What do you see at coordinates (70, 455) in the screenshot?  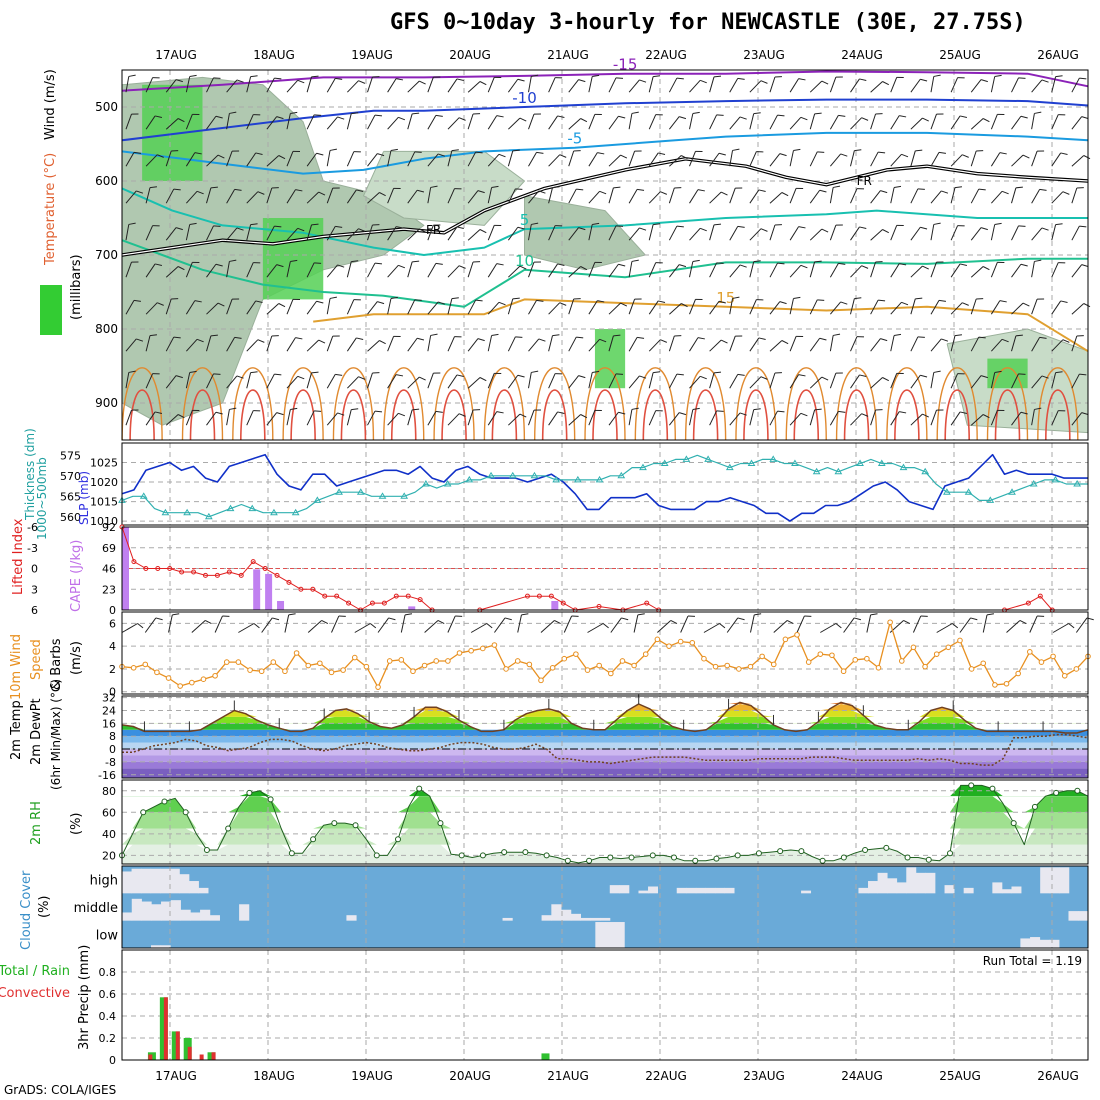 I see `thickness-tick-label: 575` at bounding box center [70, 455].